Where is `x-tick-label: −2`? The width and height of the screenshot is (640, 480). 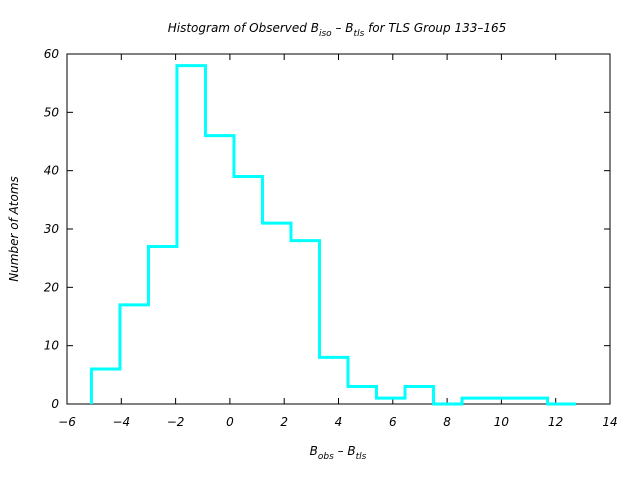 x-tick-label: −2 is located at coordinates (176, 422).